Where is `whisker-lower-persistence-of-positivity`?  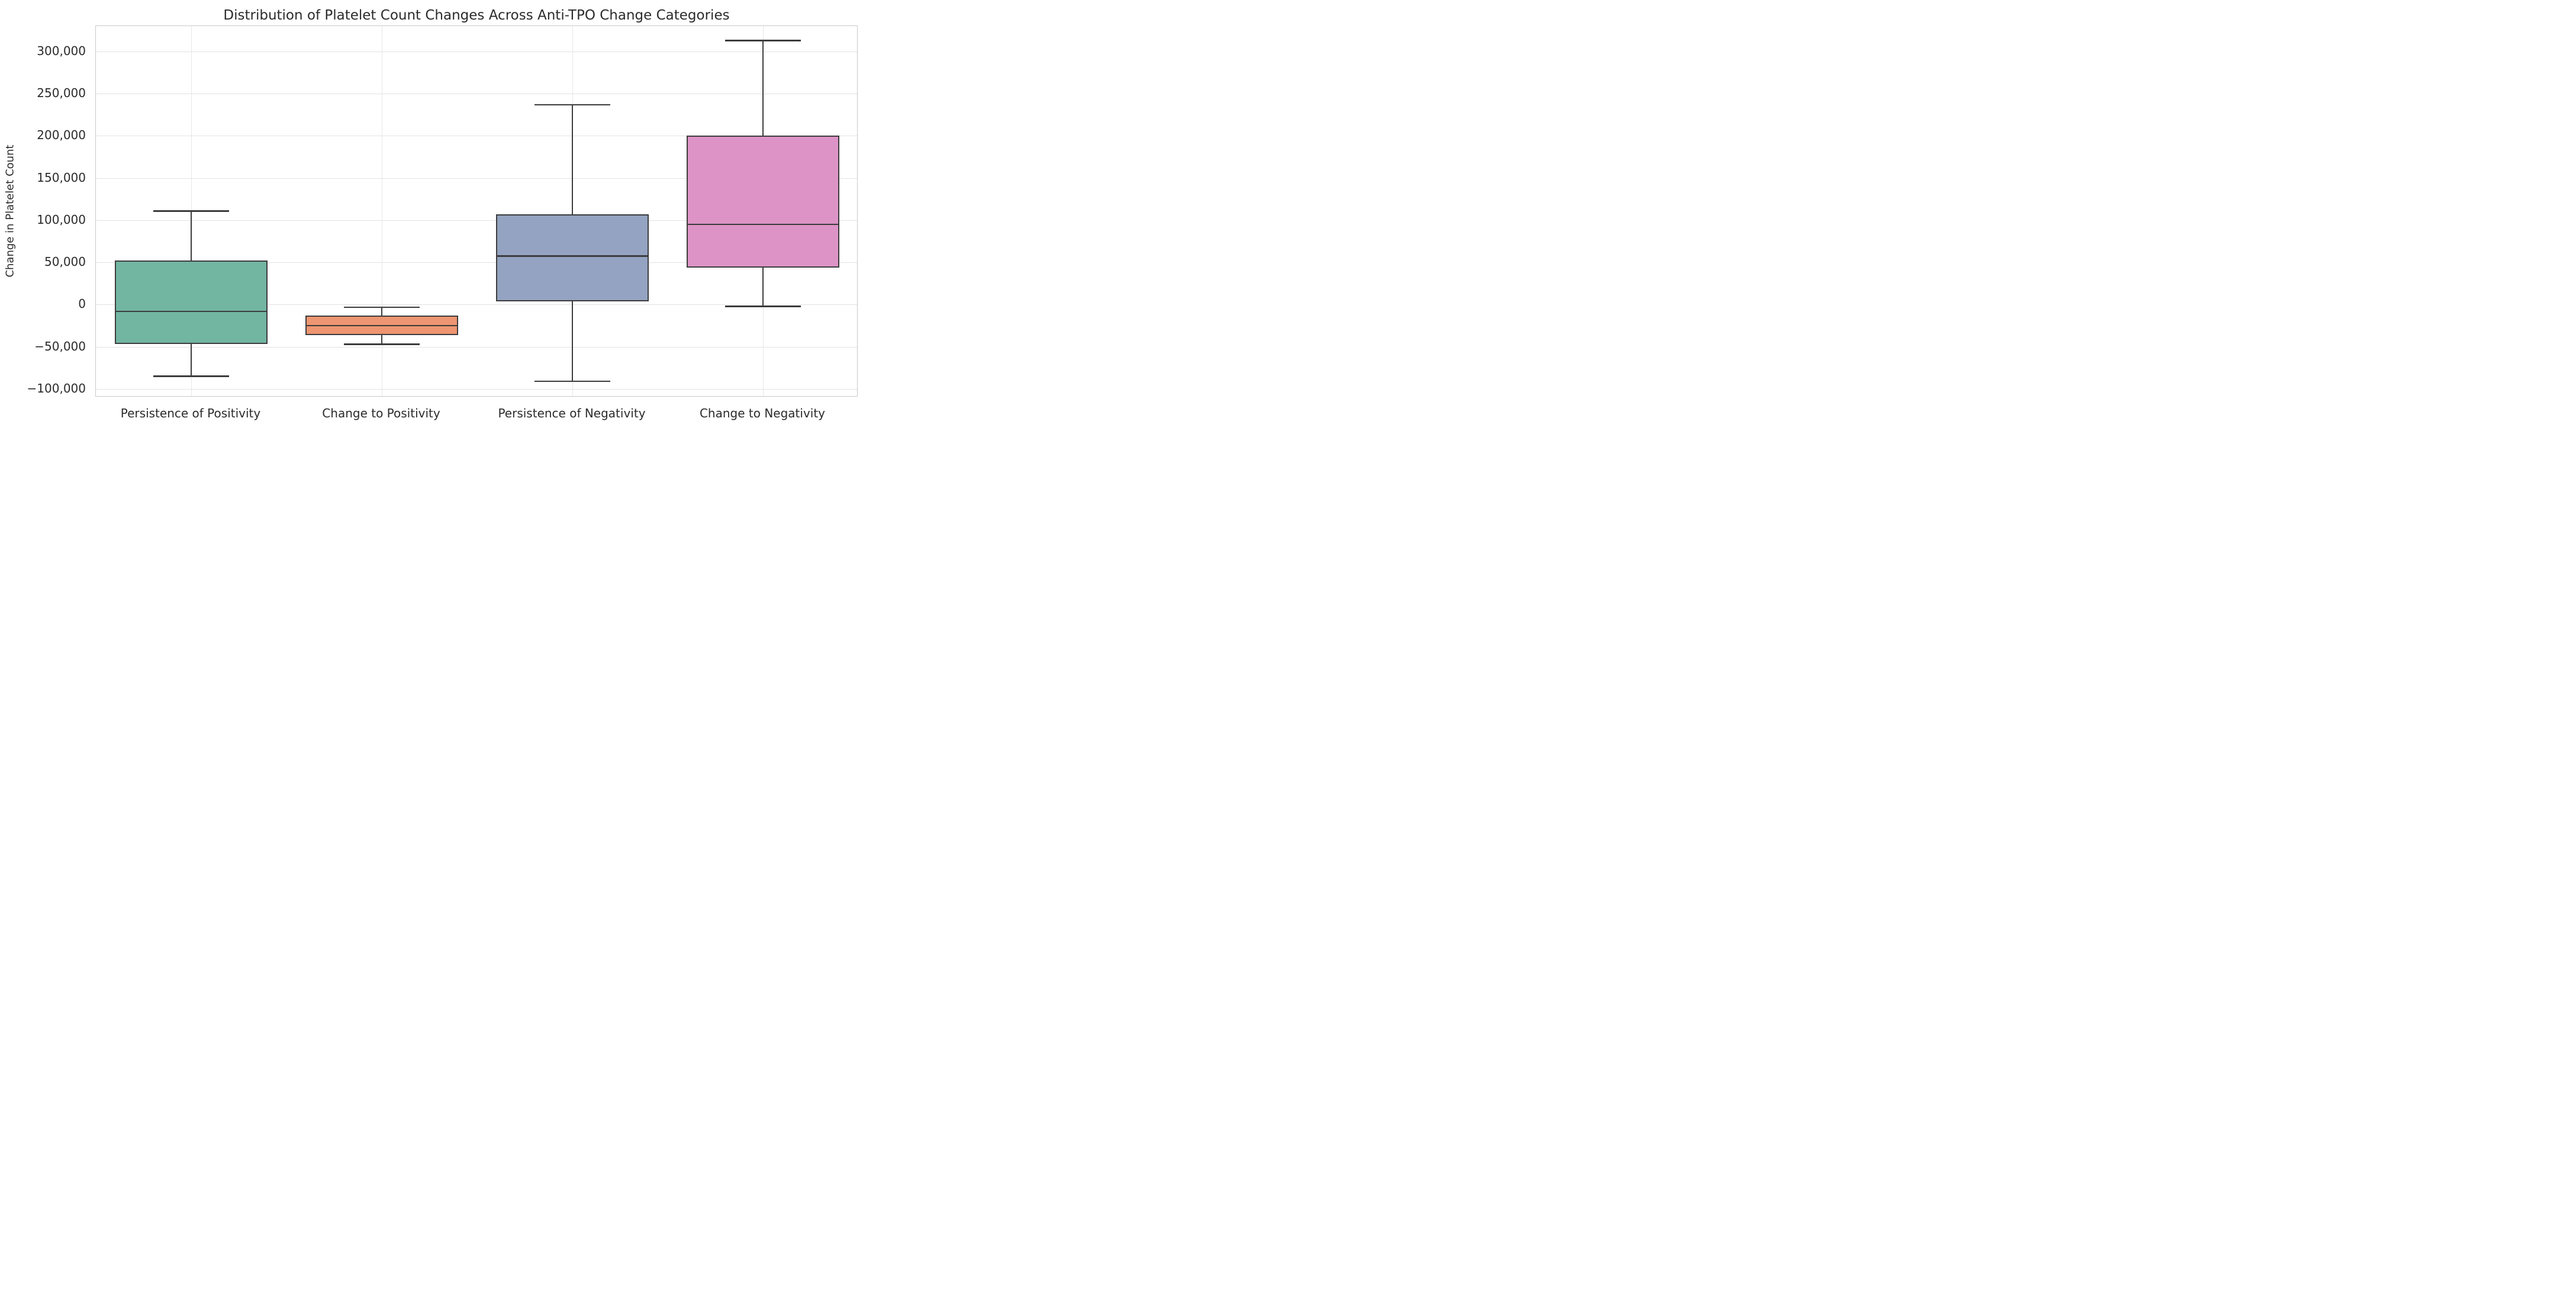 whisker-lower-persistence-of-positivity is located at coordinates (192, 360).